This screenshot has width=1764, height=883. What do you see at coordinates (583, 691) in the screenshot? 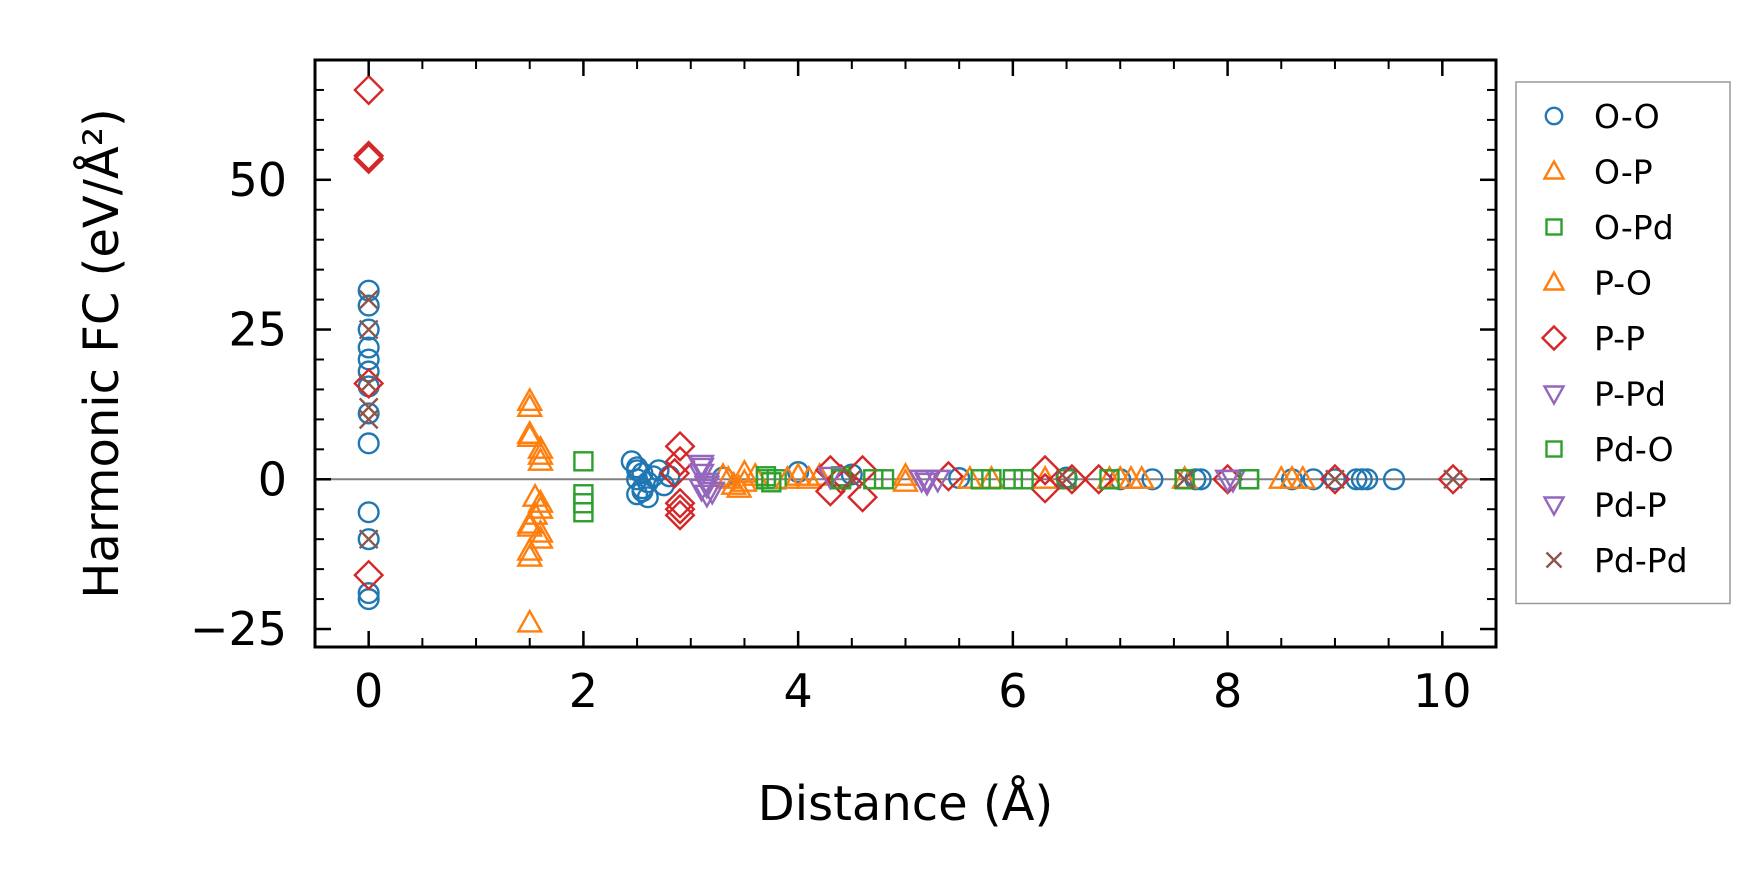
I see `x-tick-label: 2` at bounding box center [583, 691].